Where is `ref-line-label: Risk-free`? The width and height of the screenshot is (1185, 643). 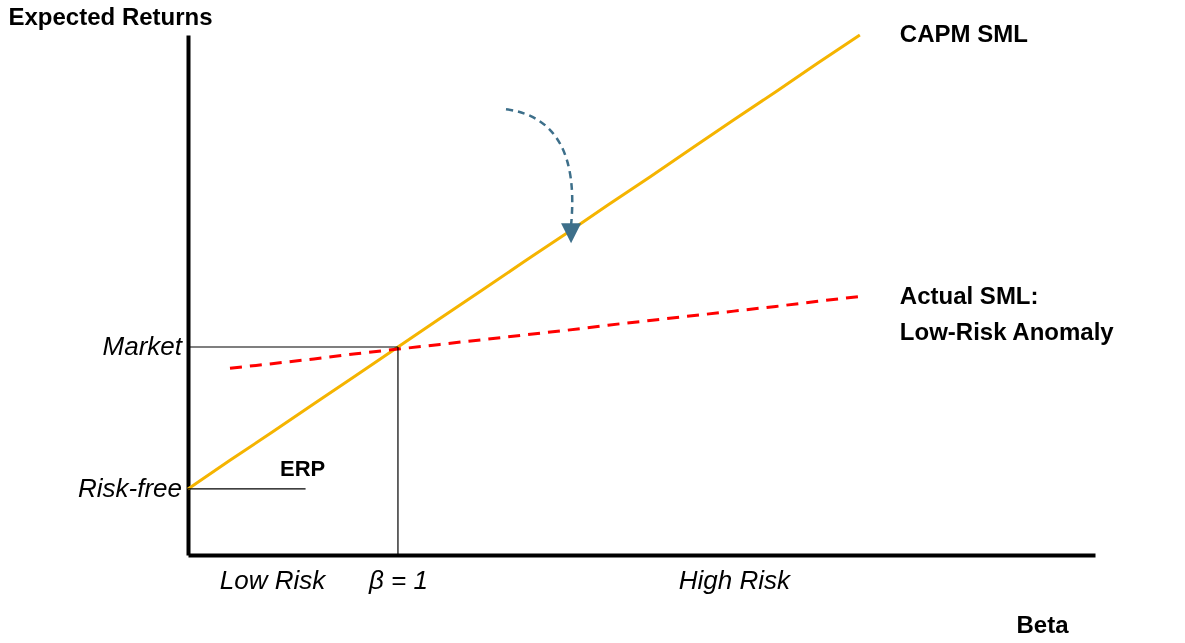
ref-line-label: Risk-free is located at coordinates (129, 487).